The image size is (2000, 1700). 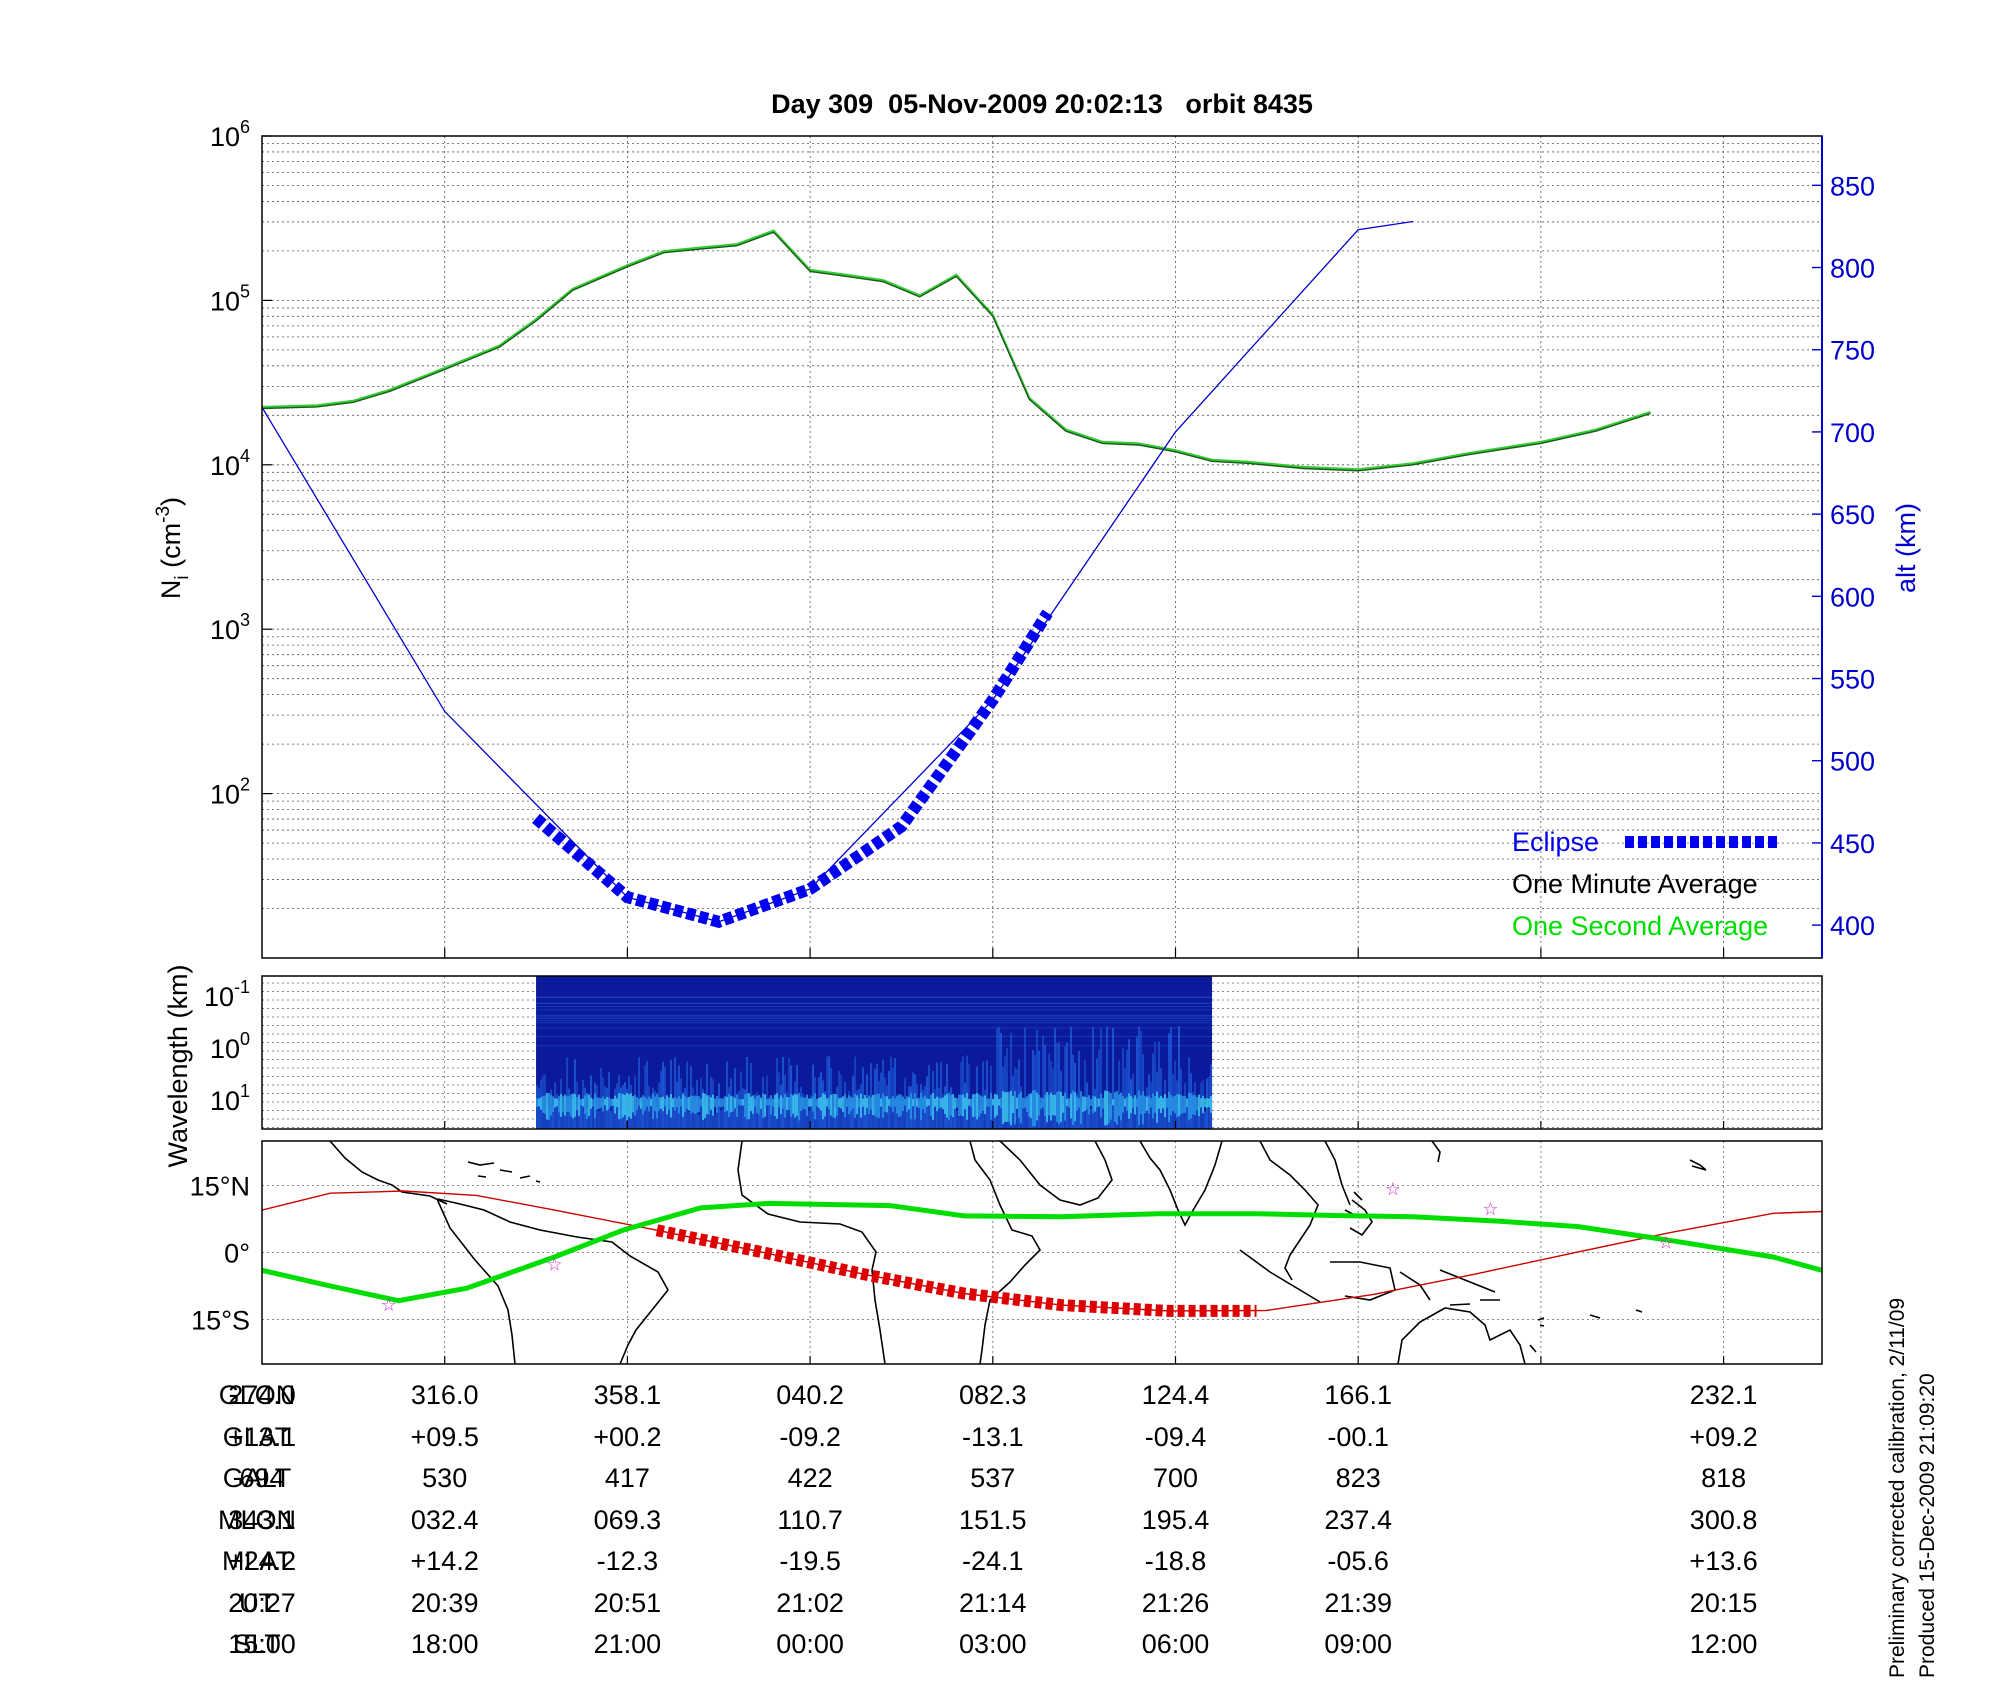 I want to click on latitude-tick-label: 0°, so click(x=237, y=1254).